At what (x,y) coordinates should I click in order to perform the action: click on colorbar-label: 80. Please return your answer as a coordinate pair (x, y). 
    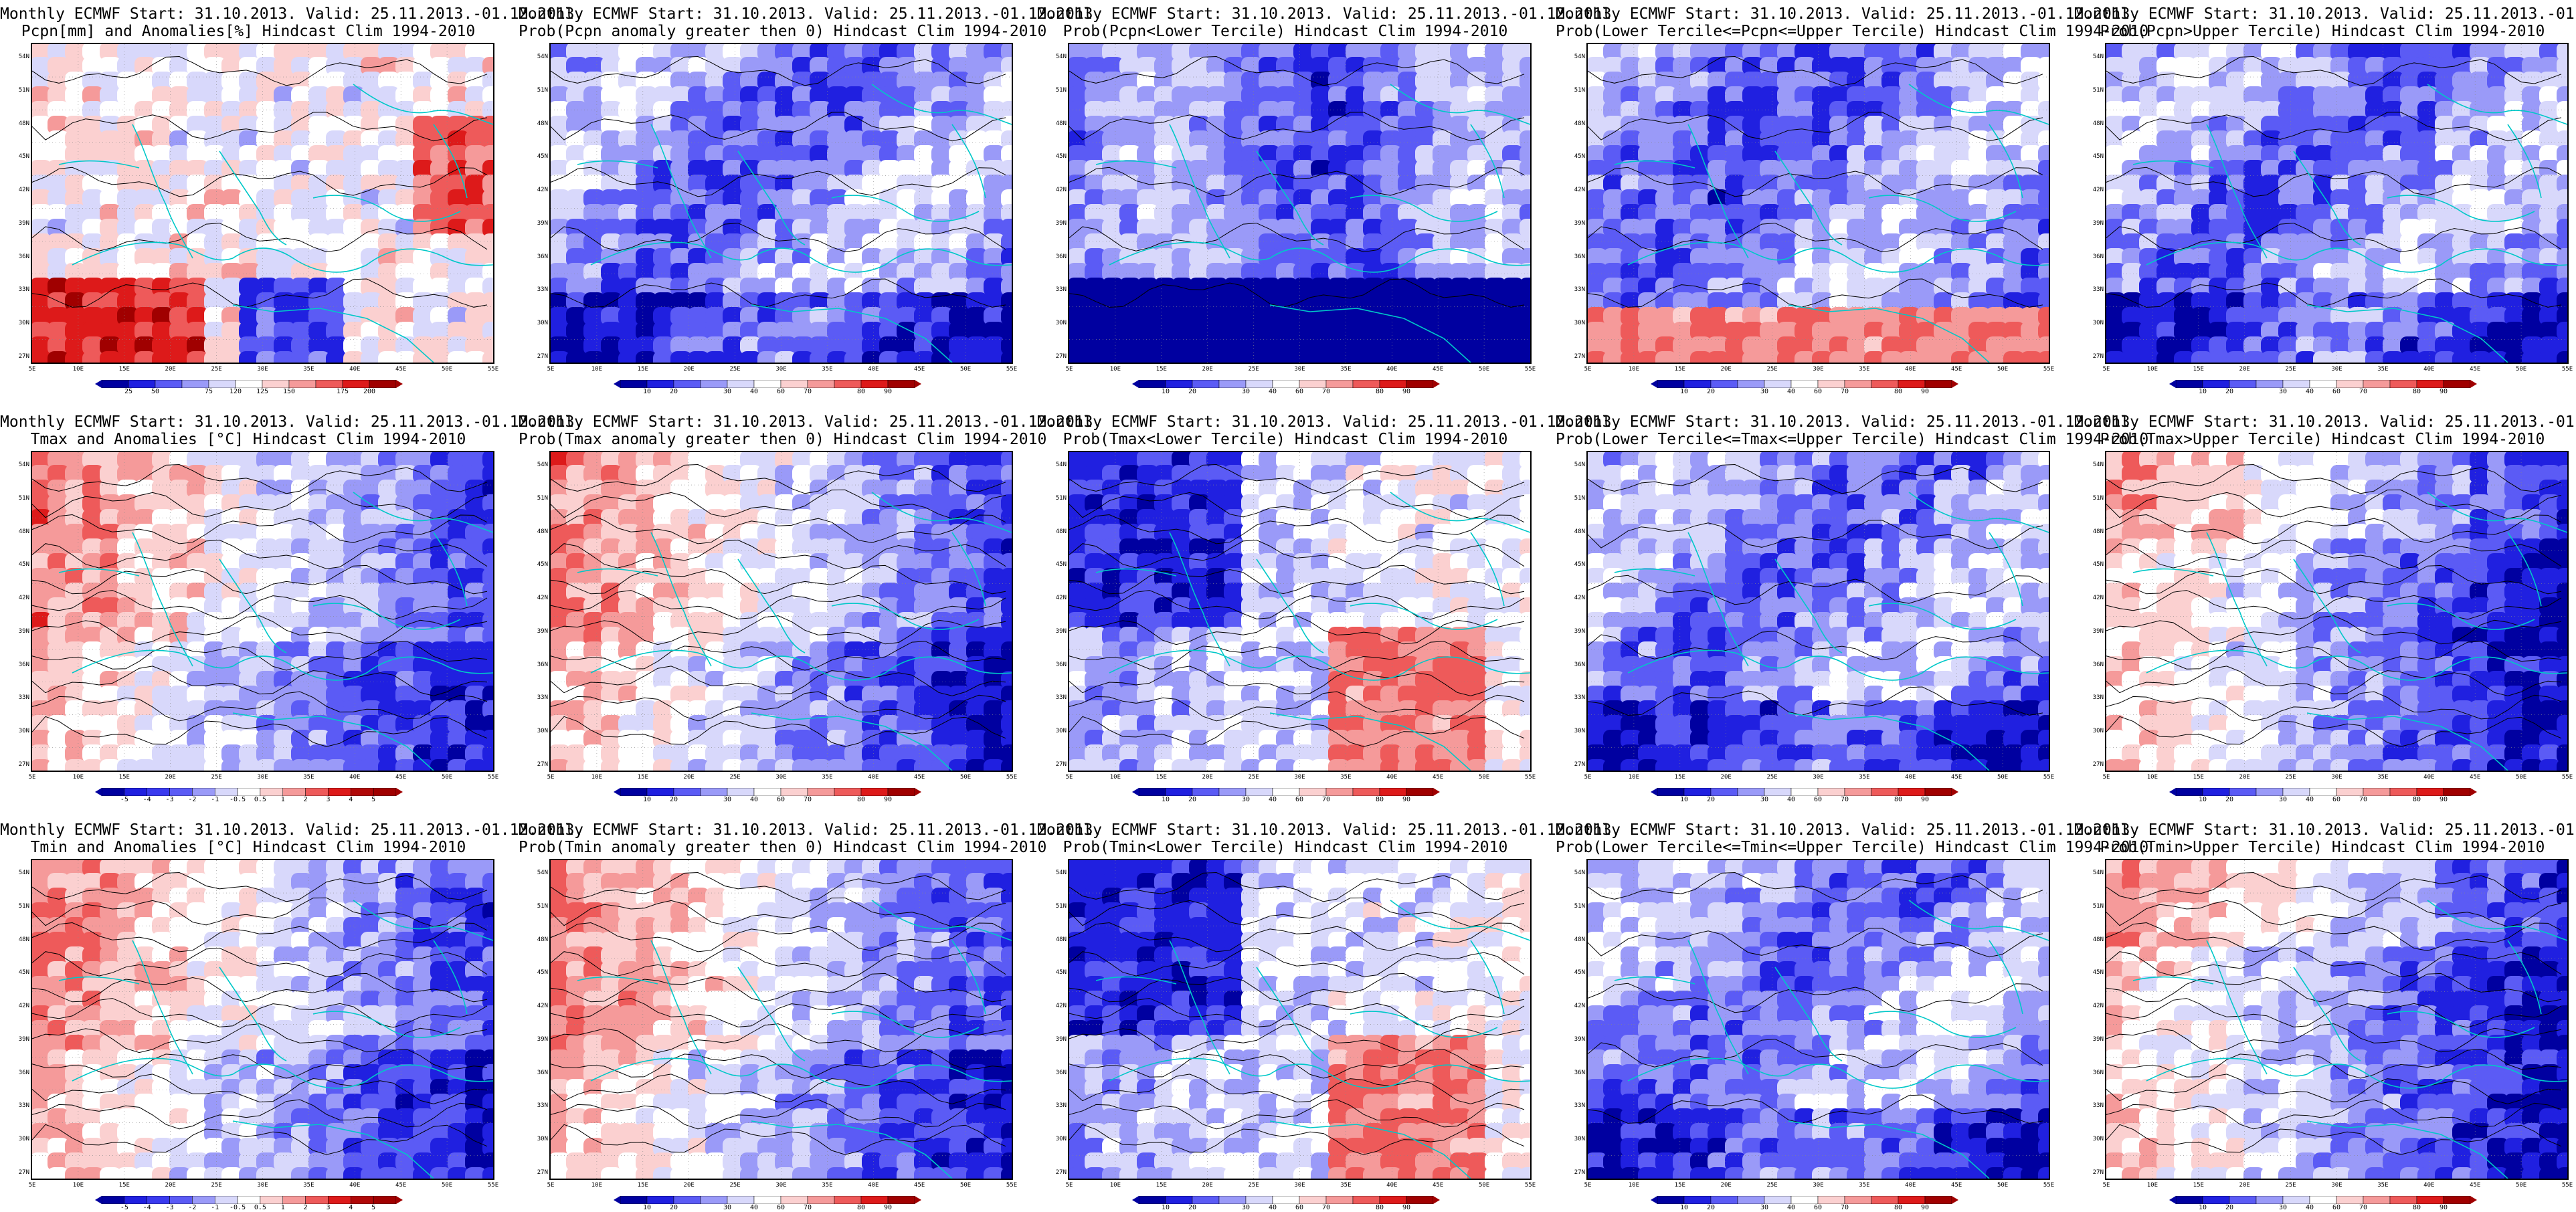
    Looking at the image, I should click on (1379, 799).